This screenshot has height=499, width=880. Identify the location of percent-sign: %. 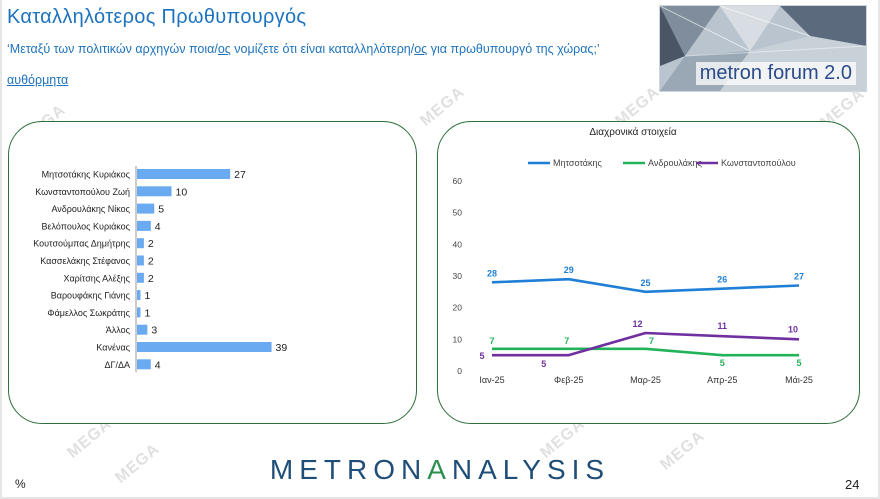
(20, 484).